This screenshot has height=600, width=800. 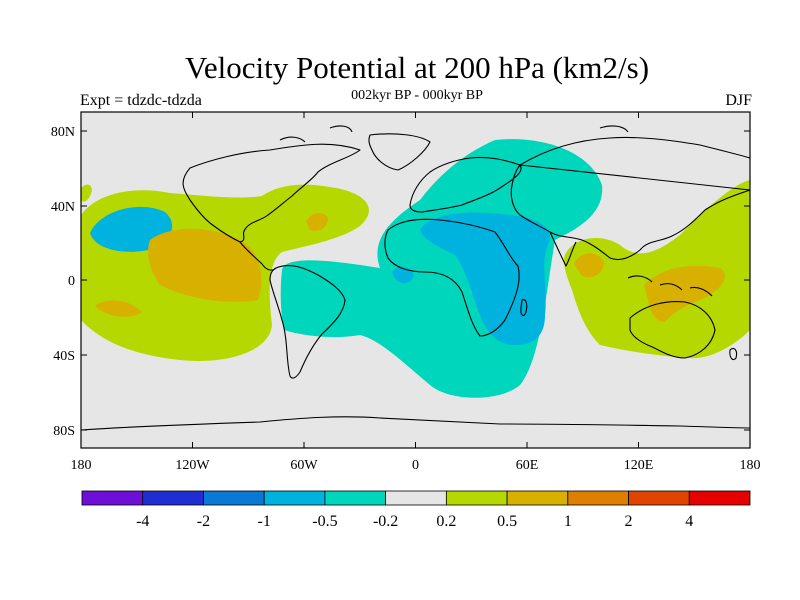 I want to click on experiment-label: Expt = tdzdc-tdzda, so click(x=141, y=100).